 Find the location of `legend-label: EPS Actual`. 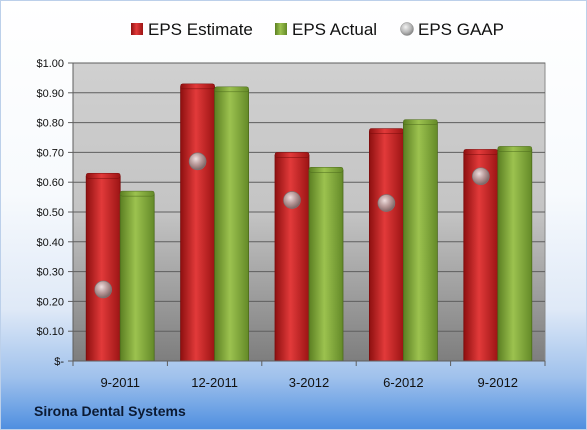

legend-label: EPS Actual is located at coordinates (334, 29).